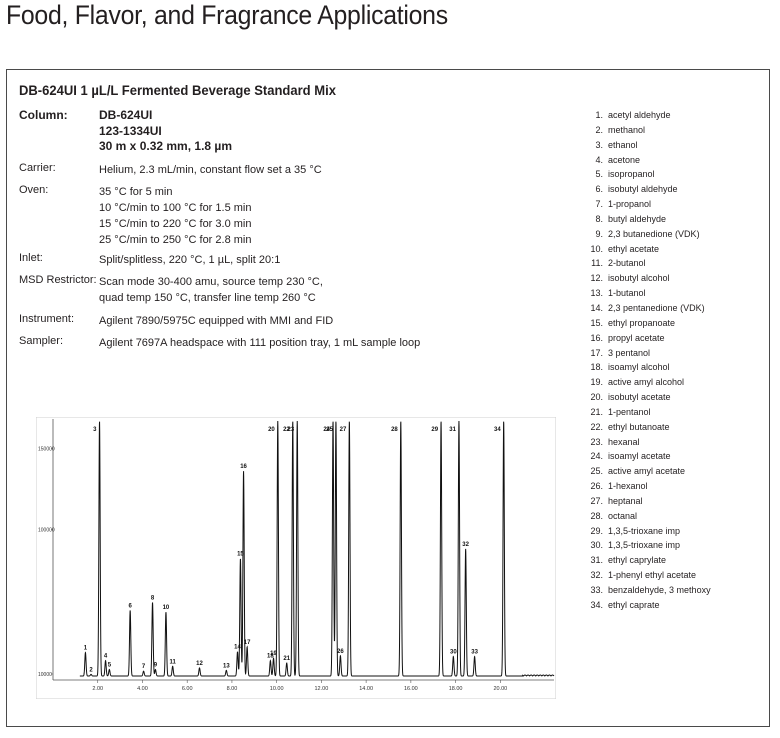  What do you see at coordinates (639, 115) in the screenshot?
I see `legend-compound: acetyl aldehyde` at bounding box center [639, 115].